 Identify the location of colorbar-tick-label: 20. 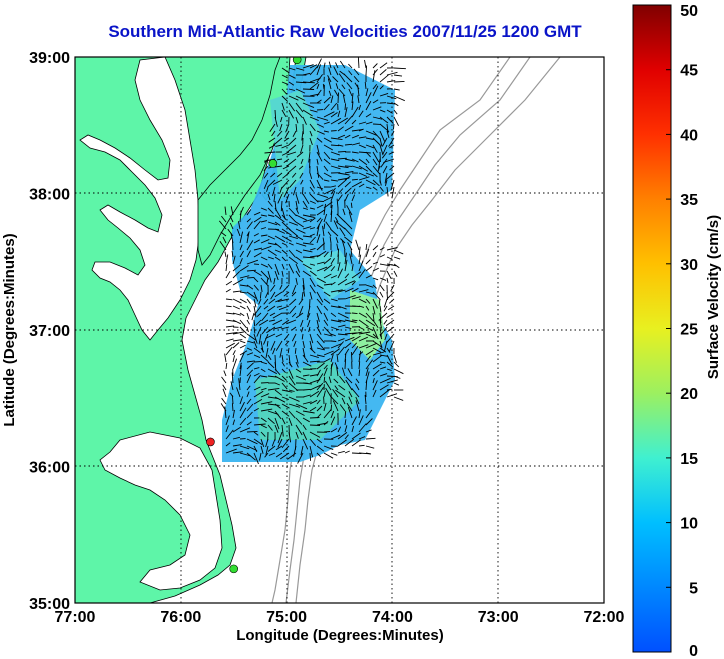
(689, 394).